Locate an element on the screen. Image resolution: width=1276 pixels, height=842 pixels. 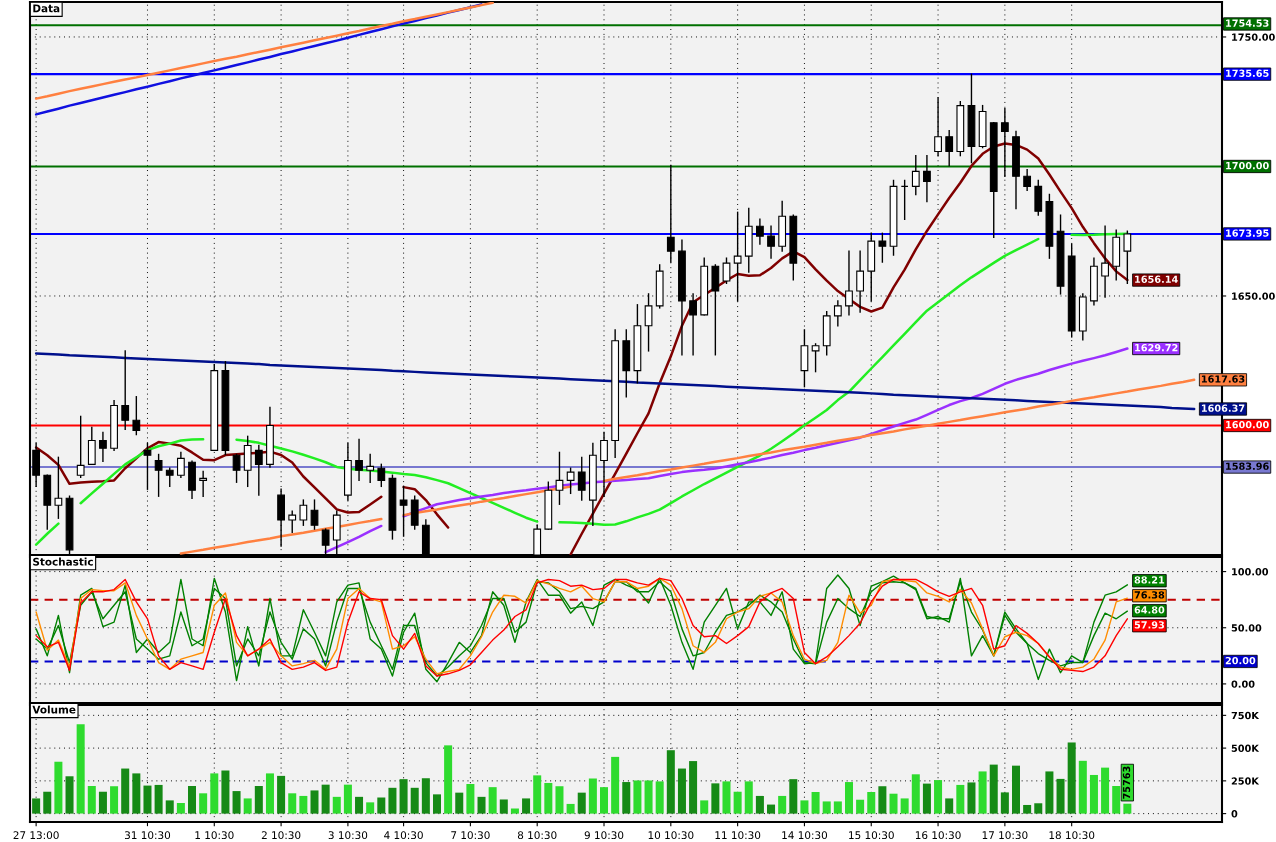
y-tick-label: 500K is located at coordinates (1245, 748).